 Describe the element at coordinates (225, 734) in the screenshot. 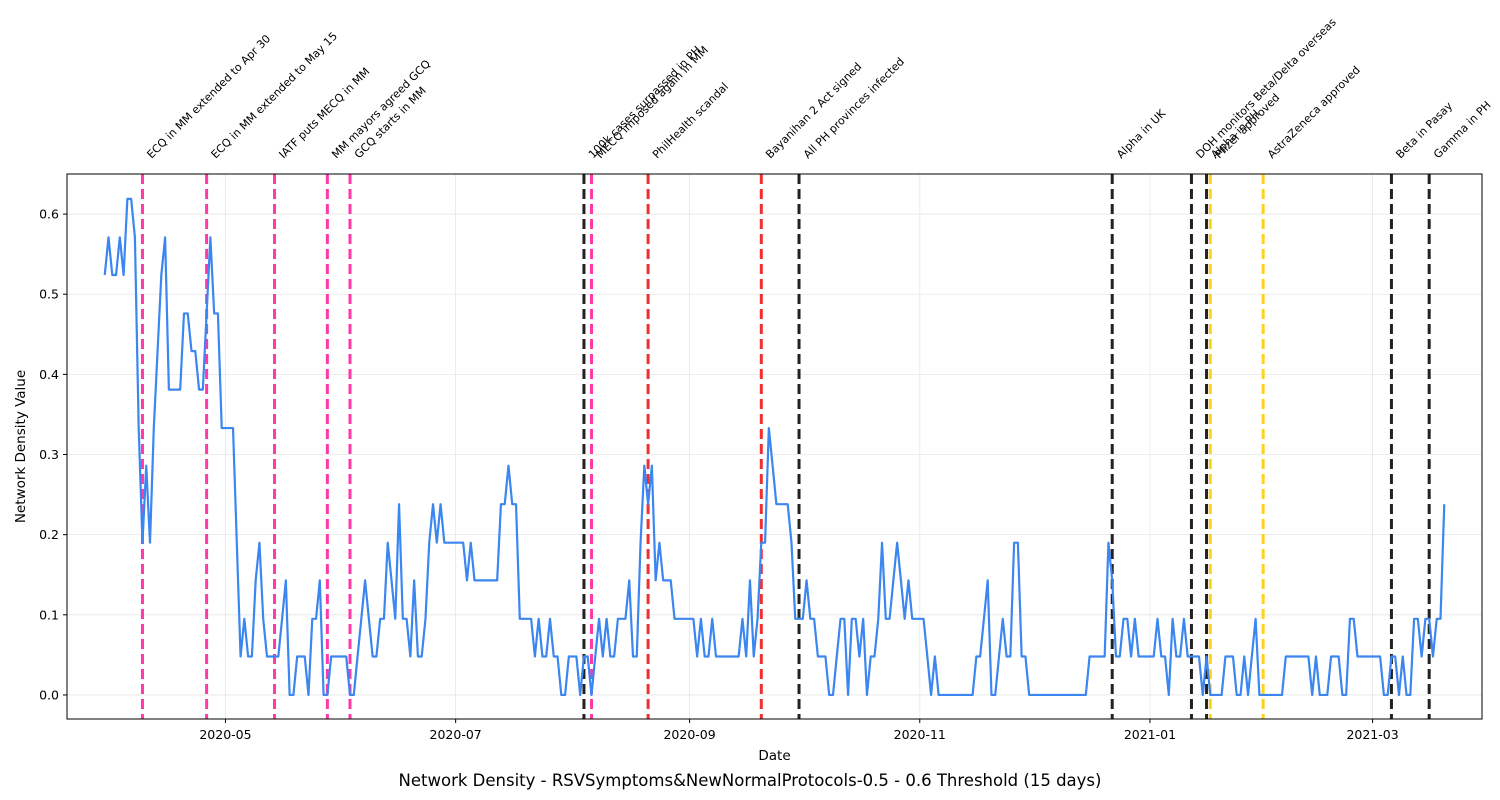

I see `x-tick-label: 2020-05` at that location.